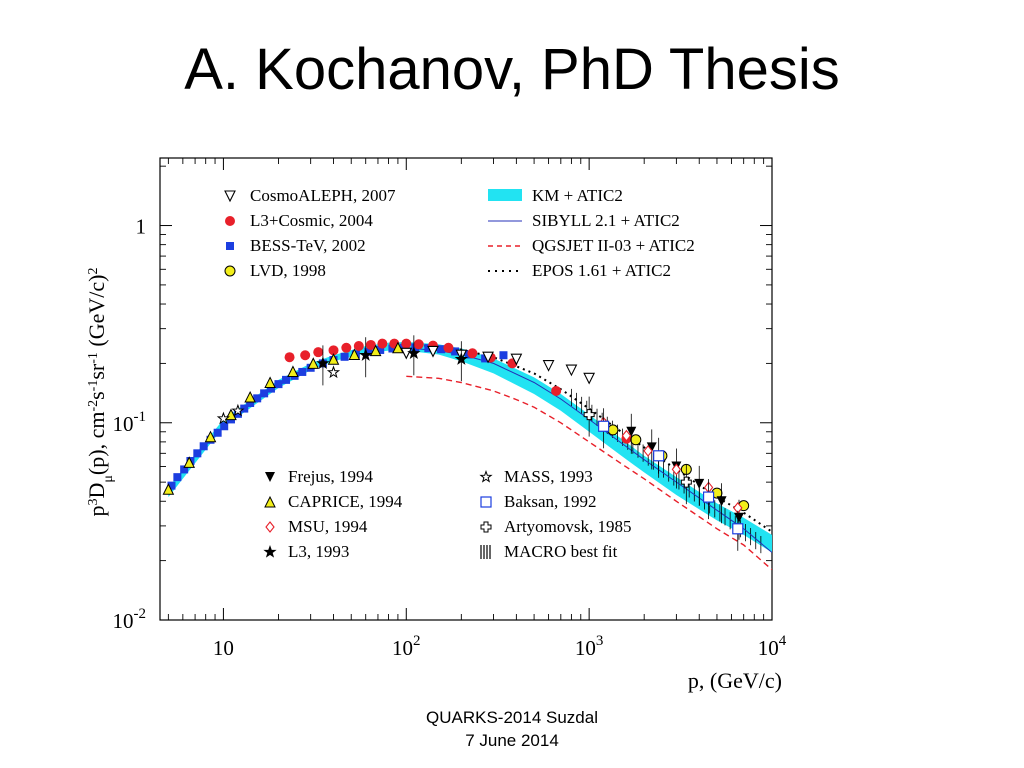 This screenshot has height=768, width=1024. What do you see at coordinates (512, 69) in the screenshot?
I see `slide-title: A. Kochanov, PhD Thesis` at bounding box center [512, 69].